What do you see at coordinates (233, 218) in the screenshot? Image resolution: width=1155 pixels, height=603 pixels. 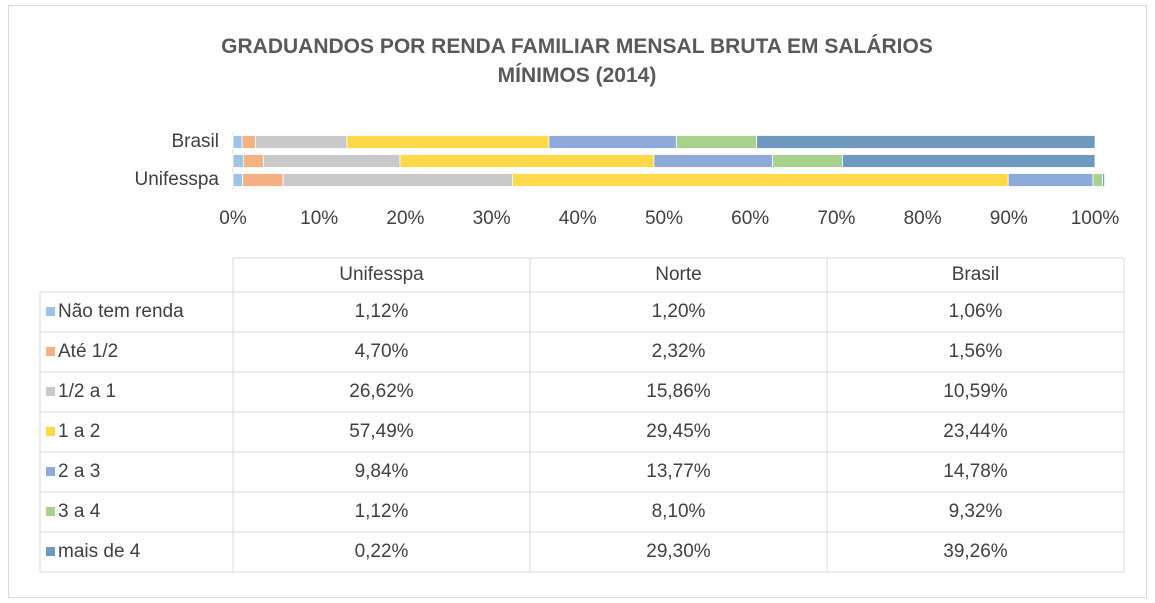 I see `x-tick-label: 0%` at bounding box center [233, 218].